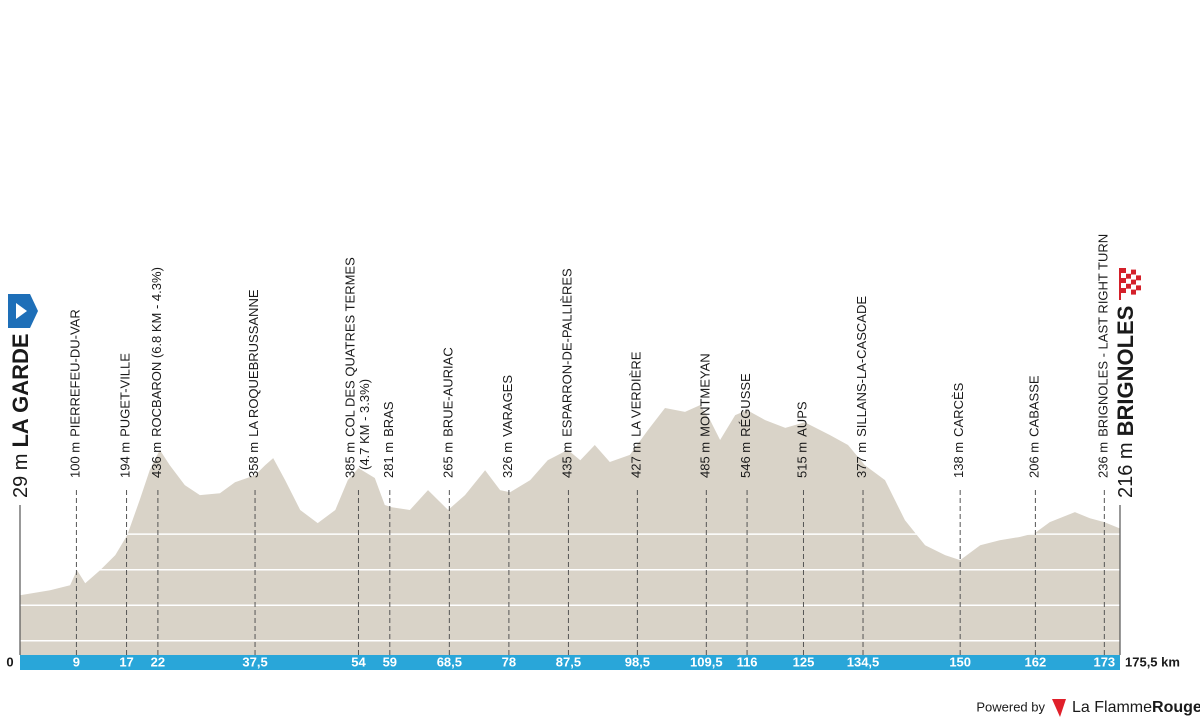  What do you see at coordinates (1112, 707) in the screenshot?
I see `brand-name: La Flamme` at bounding box center [1112, 707].